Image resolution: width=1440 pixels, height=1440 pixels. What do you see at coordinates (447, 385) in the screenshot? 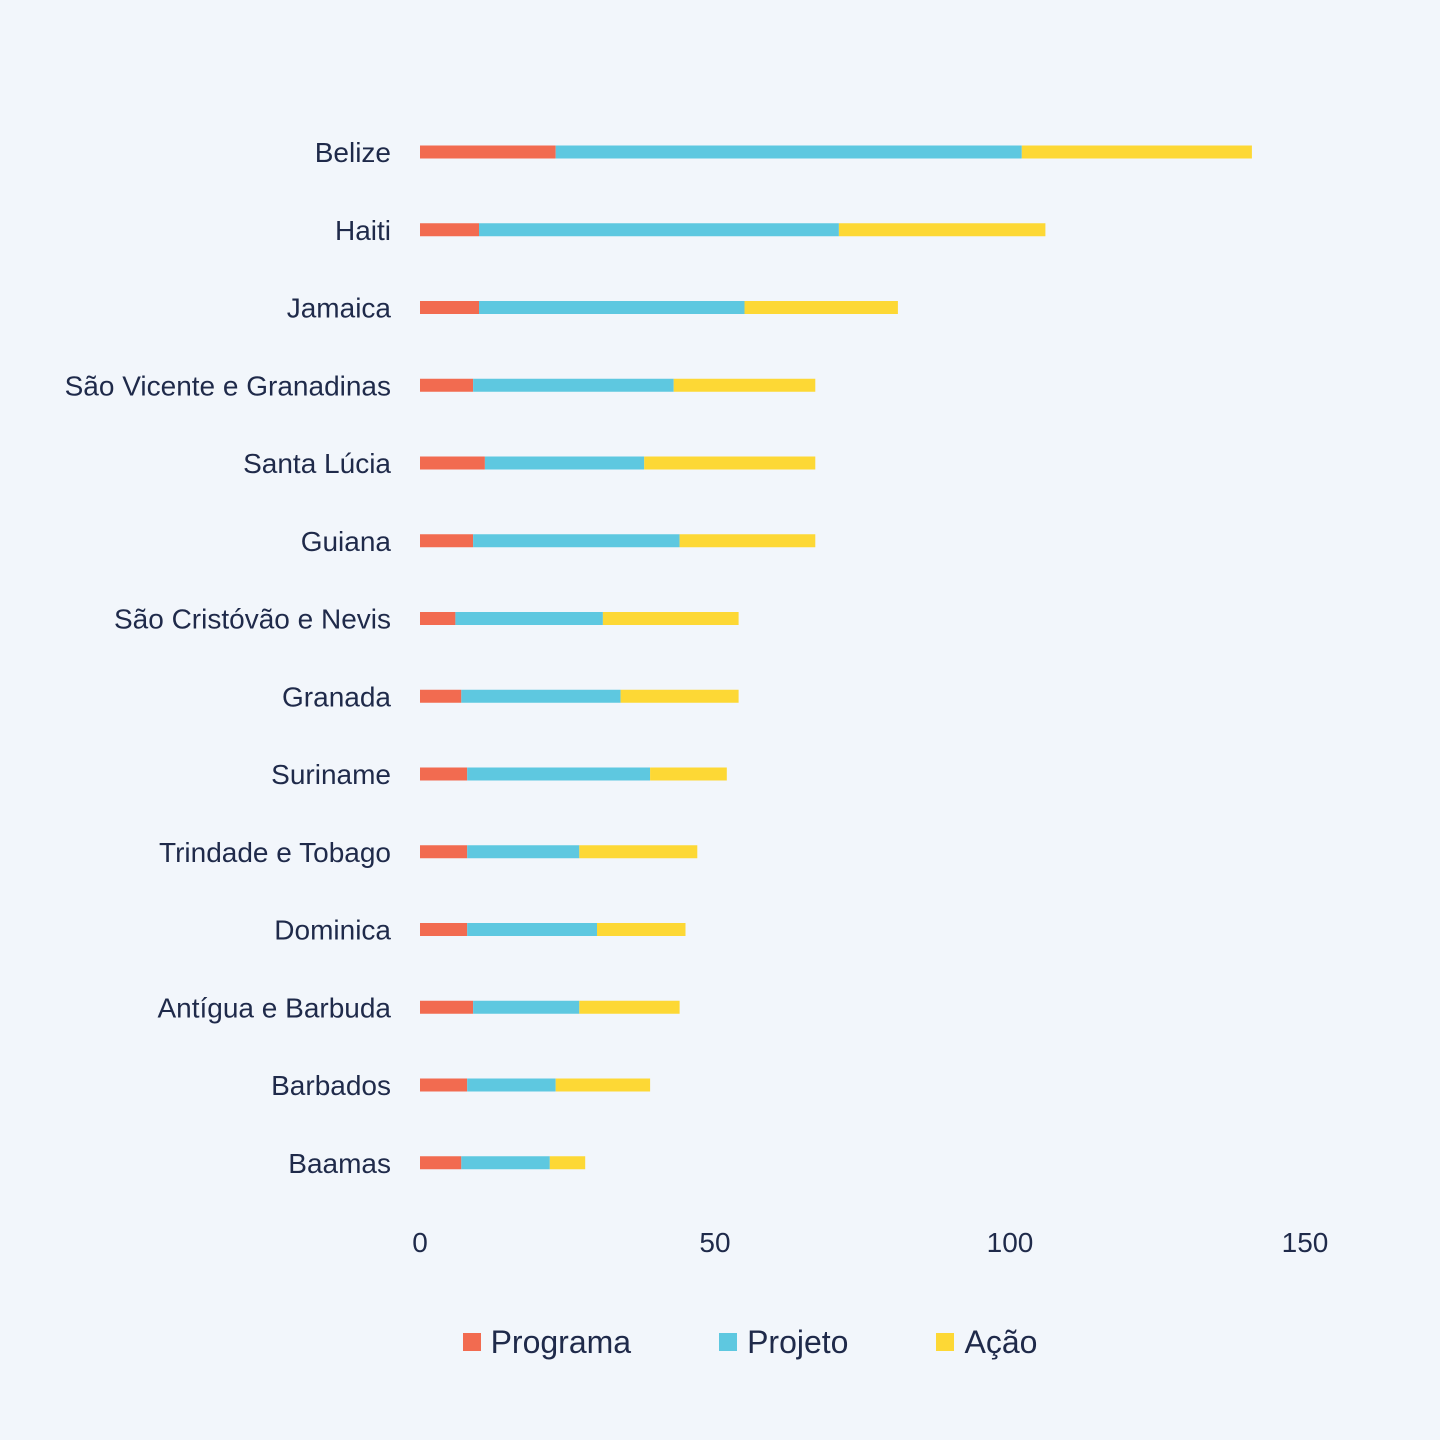
I see `bar-programa-sao-vicente-e-granadinas` at bounding box center [447, 385].